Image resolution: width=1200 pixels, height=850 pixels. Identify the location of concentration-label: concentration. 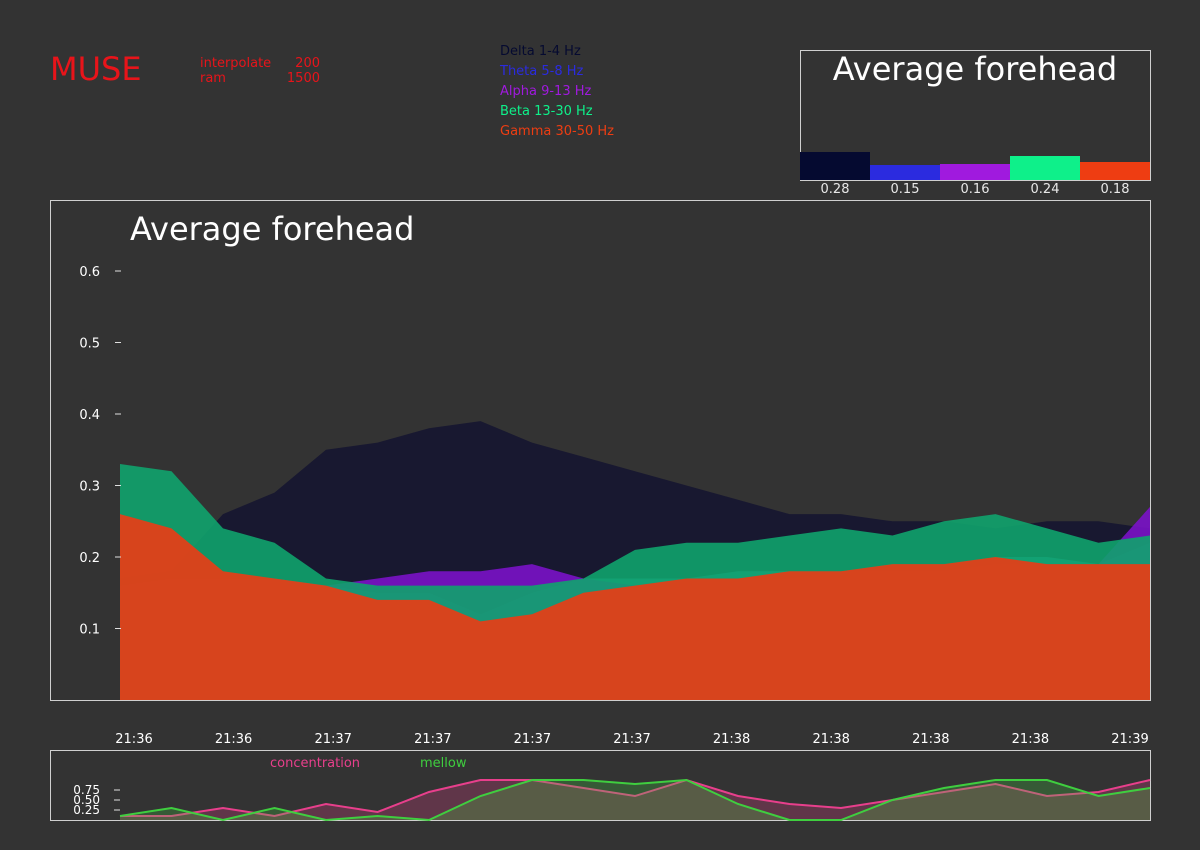
(315, 763).